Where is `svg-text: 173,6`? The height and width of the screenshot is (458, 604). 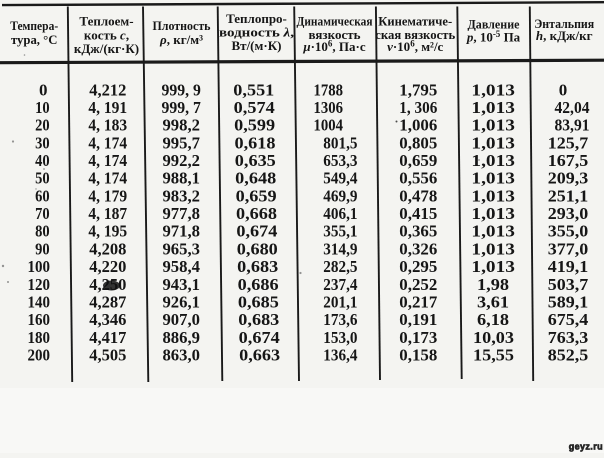 svg-text: 173,6 is located at coordinates (340, 319).